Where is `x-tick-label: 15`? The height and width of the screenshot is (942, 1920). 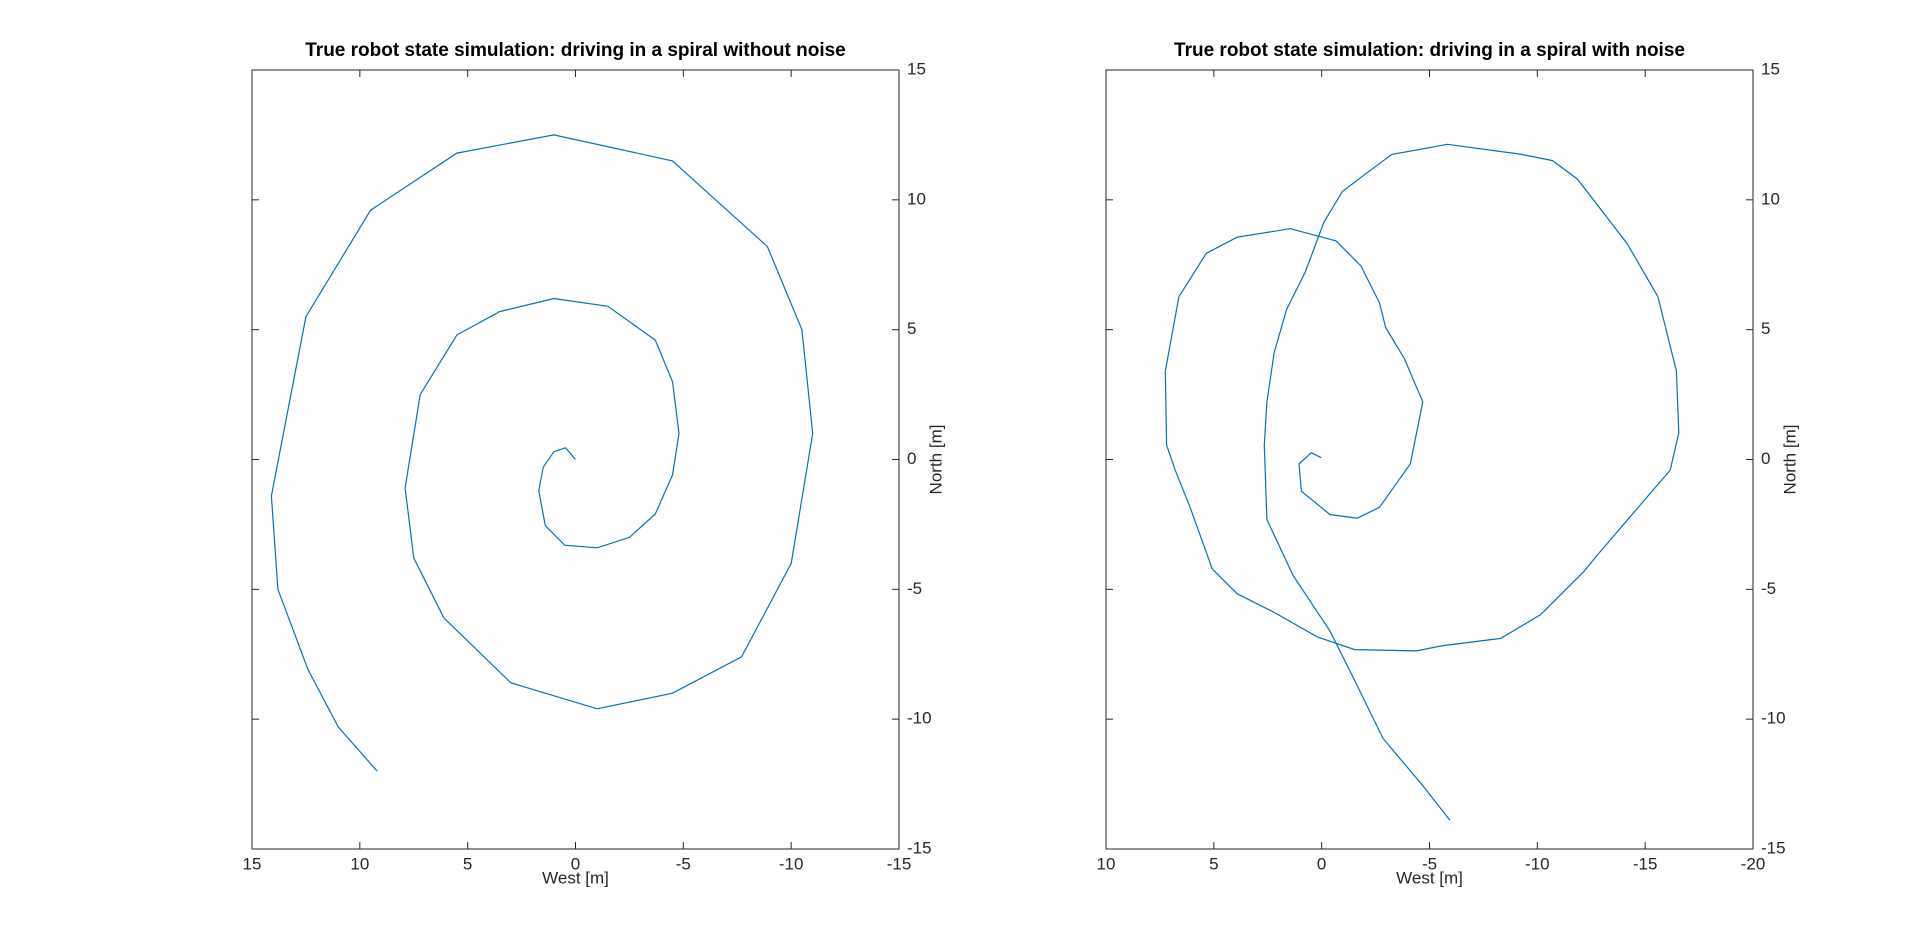 x-tick-label: 15 is located at coordinates (252, 863).